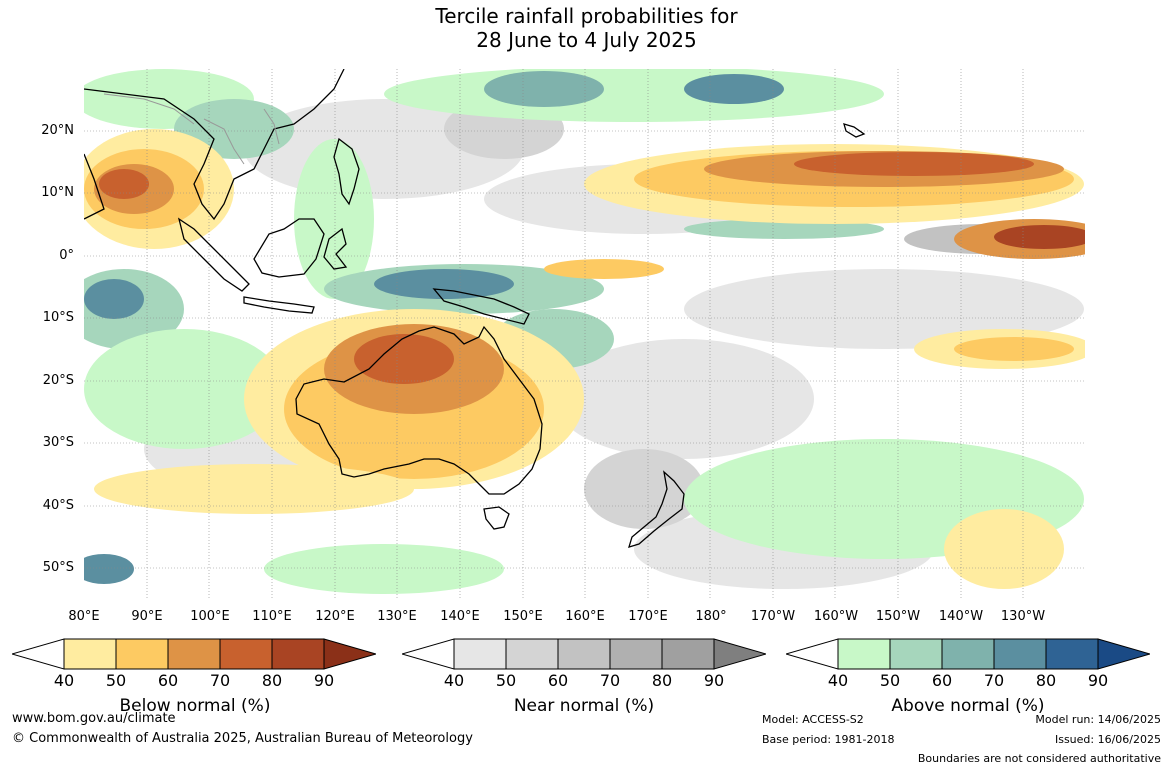  Describe the element at coordinates (890, 680) in the screenshot. I see `above-tick-50: 50` at that location.